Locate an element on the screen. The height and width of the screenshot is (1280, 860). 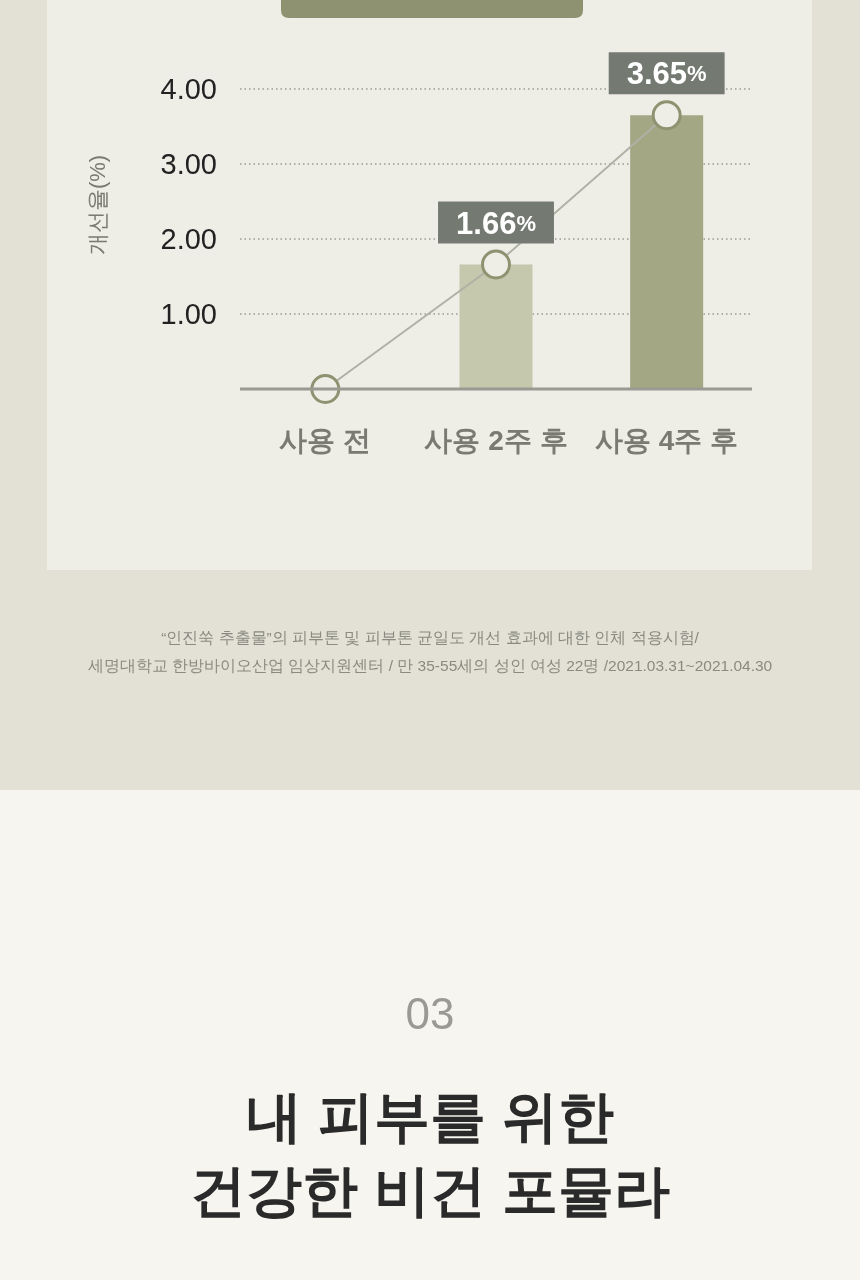
y-tick-label: 4.00 is located at coordinates (188, 89).